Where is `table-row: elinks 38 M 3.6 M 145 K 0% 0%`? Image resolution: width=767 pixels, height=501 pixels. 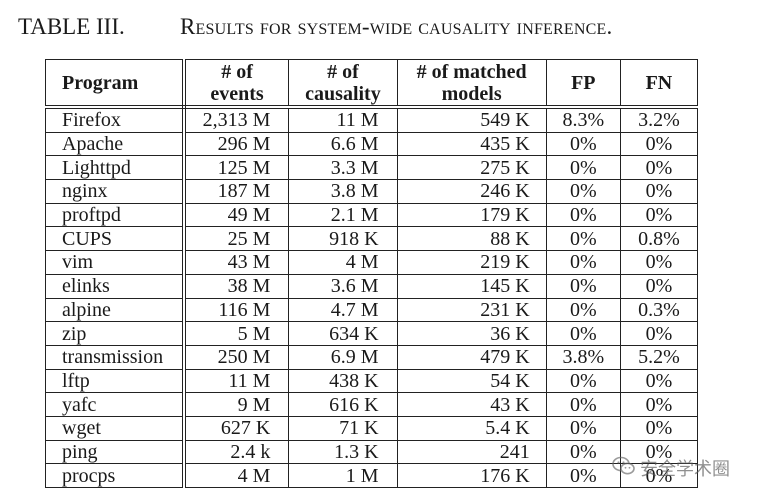
table-row: elinks 38 M 3.6 M 145 K 0% 0% is located at coordinates (371, 286).